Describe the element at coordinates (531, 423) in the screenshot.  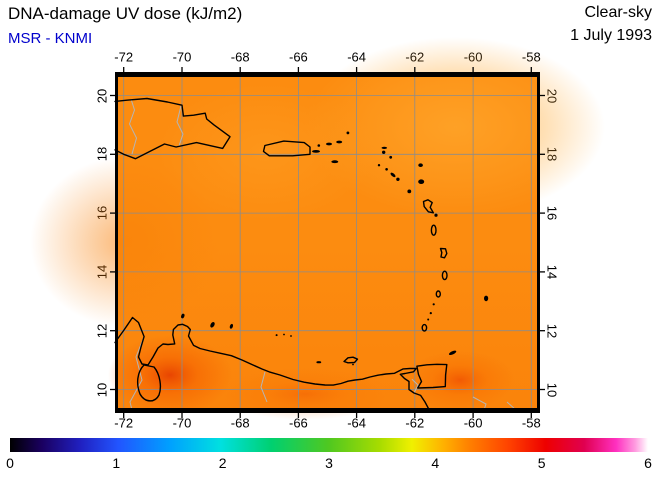
I see `x-tick-label-bottom: -58` at that location.